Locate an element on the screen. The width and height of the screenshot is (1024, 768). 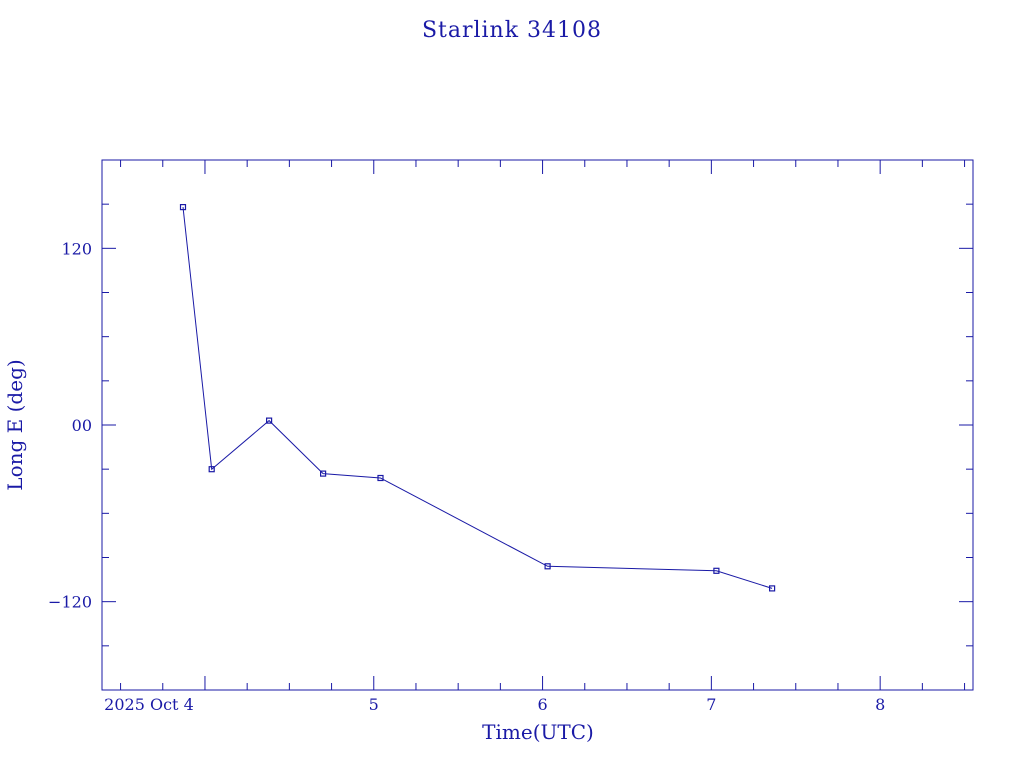
x-tick-label: 6 is located at coordinates (542, 704).